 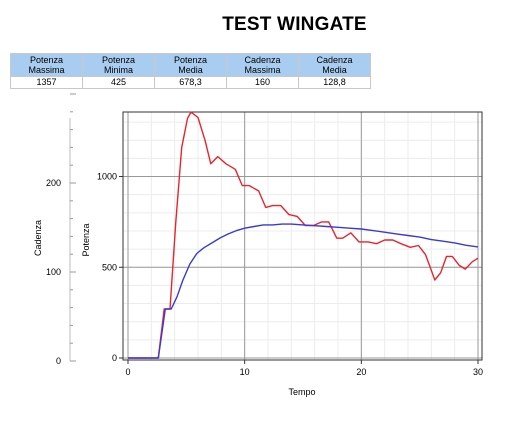 What do you see at coordinates (127, 372) in the screenshot?
I see `x-tick-label: 0` at bounding box center [127, 372].